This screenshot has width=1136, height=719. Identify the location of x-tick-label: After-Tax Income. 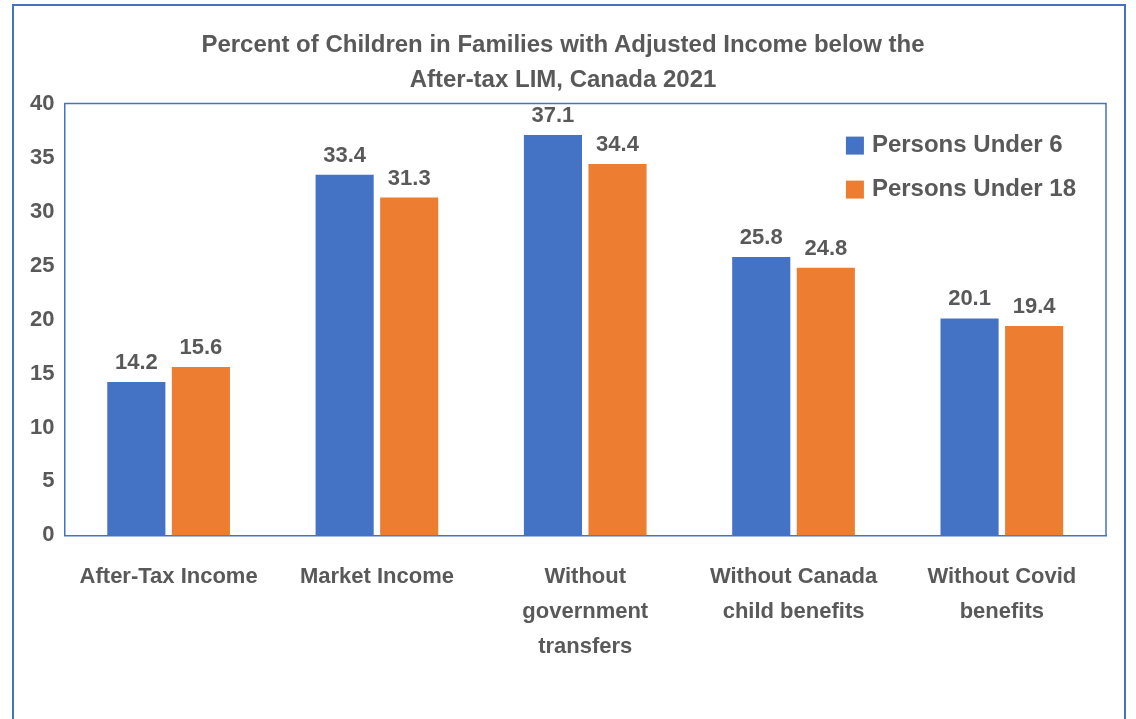
(168, 576).